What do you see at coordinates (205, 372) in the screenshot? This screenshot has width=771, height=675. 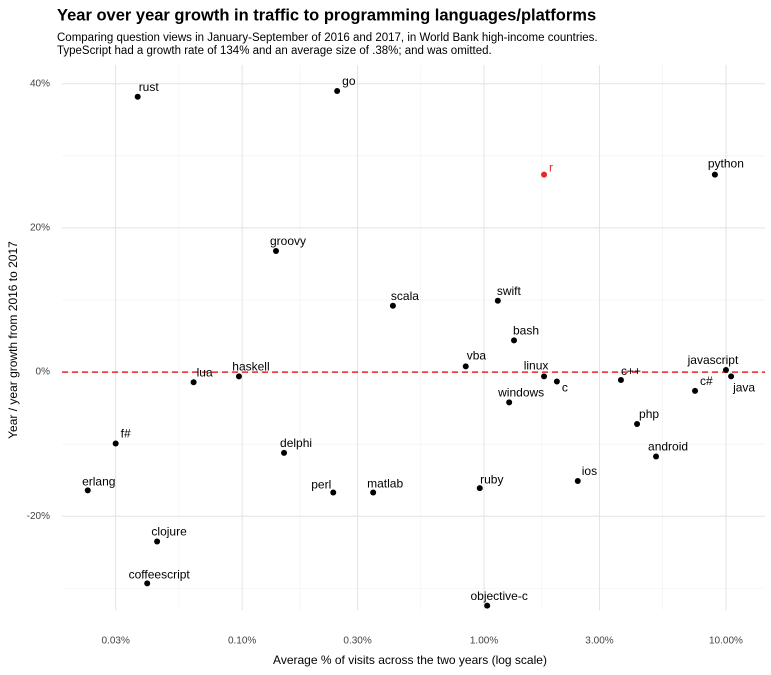 I see `point-label: lua` at bounding box center [205, 372].